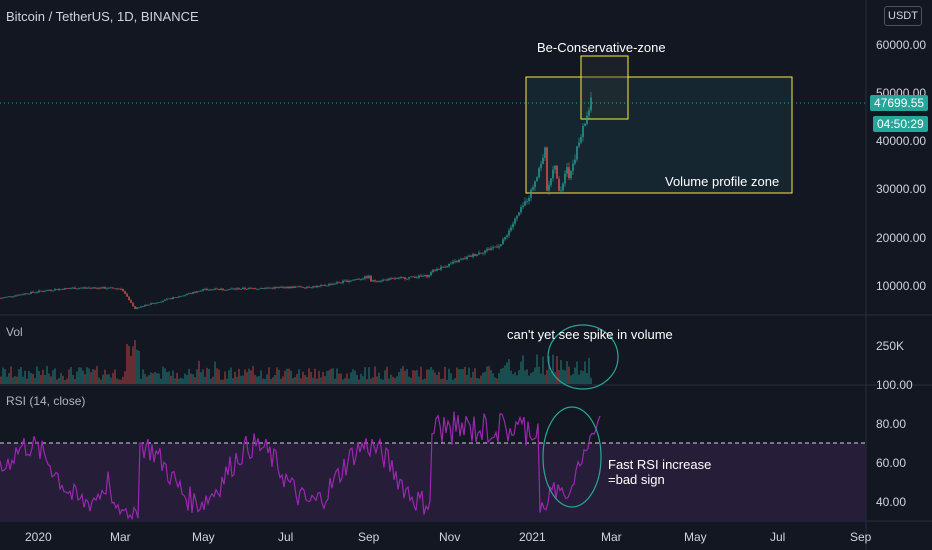 The image size is (932, 550). What do you see at coordinates (532, 537) in the screenshot?
I see `time-tick: 2021` at bounding box center [532, 537].